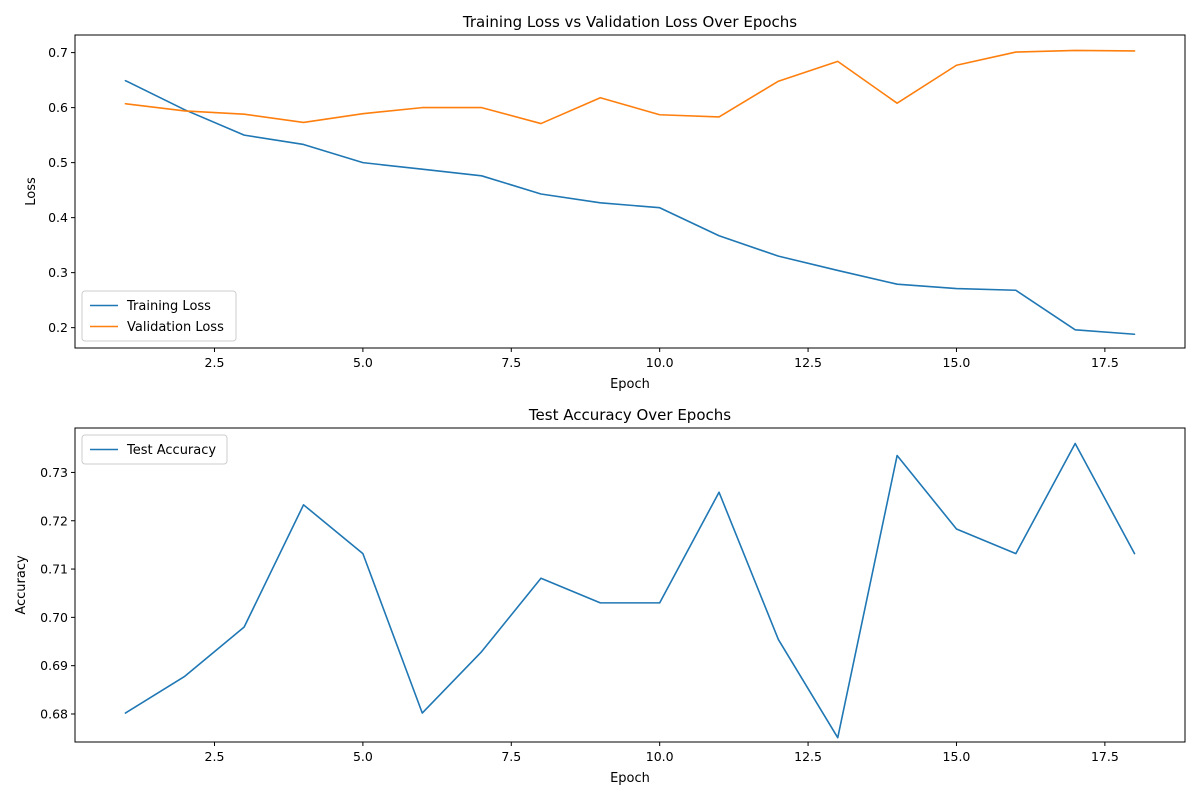 Image resolution: width=1200 pixels, height=800 pixels. What do you see at coordinates (31, 191) in the screenshot?
I see `y-axis-label: Loss` at bounding box center [31, 191].